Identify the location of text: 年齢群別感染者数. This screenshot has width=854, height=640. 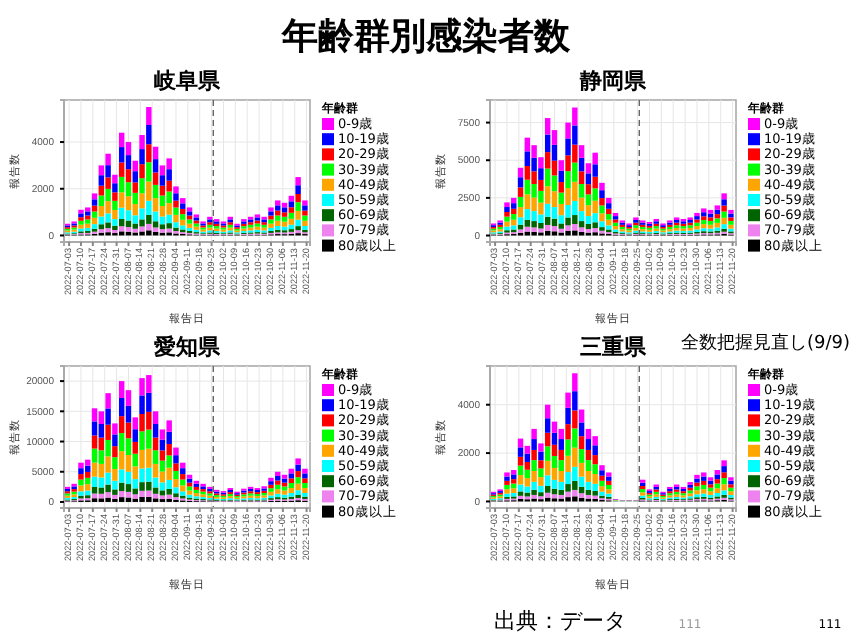
(426, 37).